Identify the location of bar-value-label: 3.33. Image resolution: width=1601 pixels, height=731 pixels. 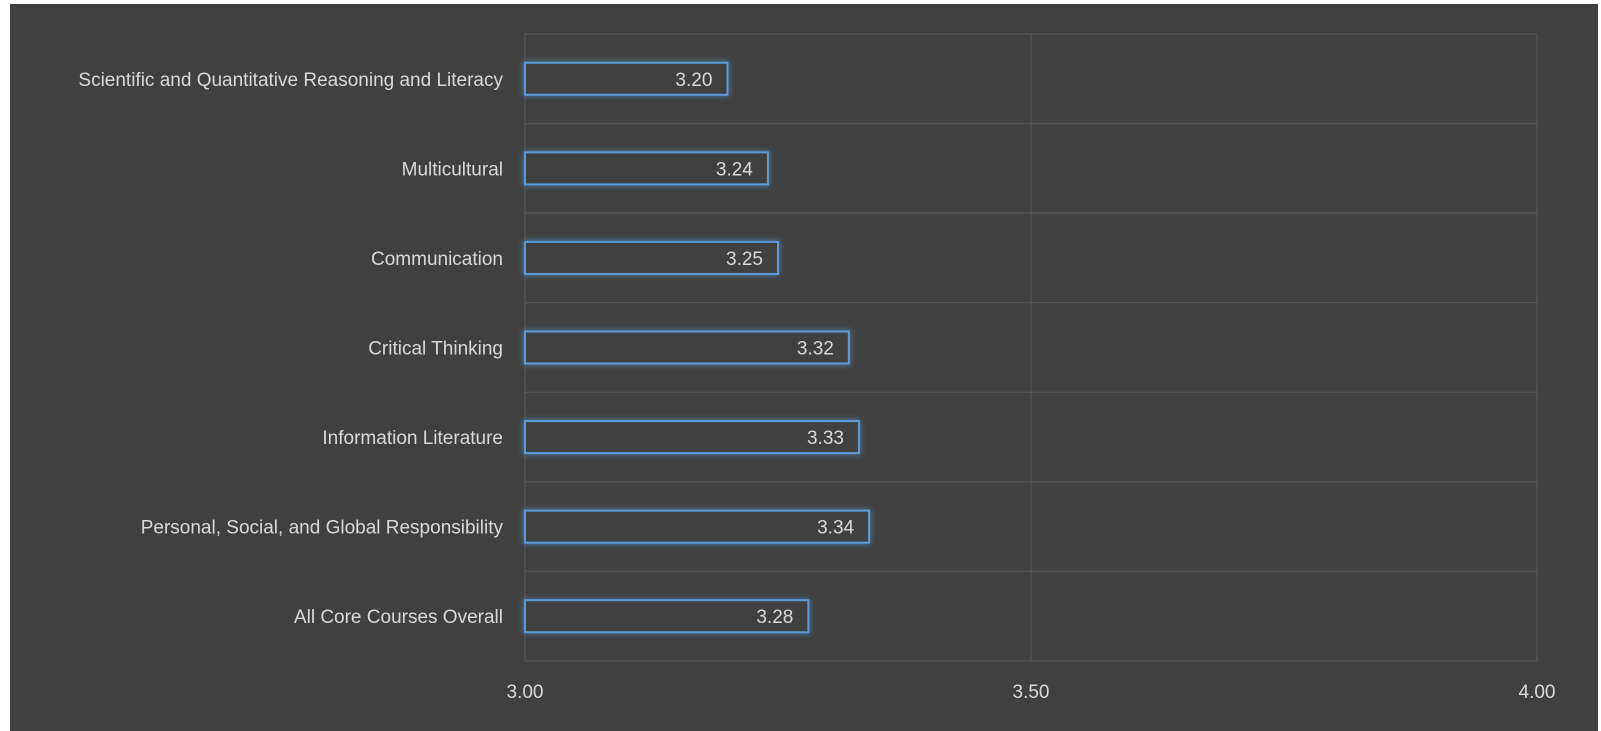
(825, 438).